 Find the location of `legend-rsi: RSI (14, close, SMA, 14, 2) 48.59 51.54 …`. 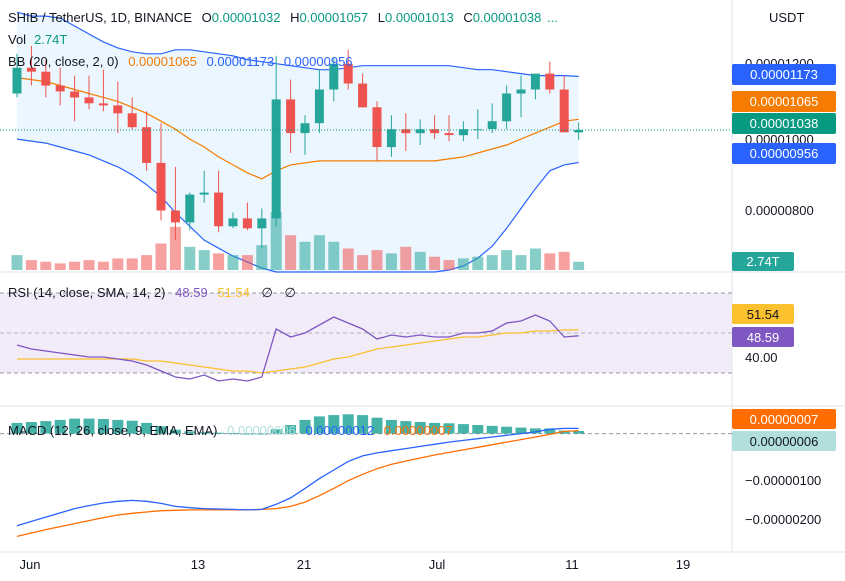

legend-rsi: RSI (14, close, SMA, 14, 2) 48.59 51.54 … is located at coordinates (152, 292).